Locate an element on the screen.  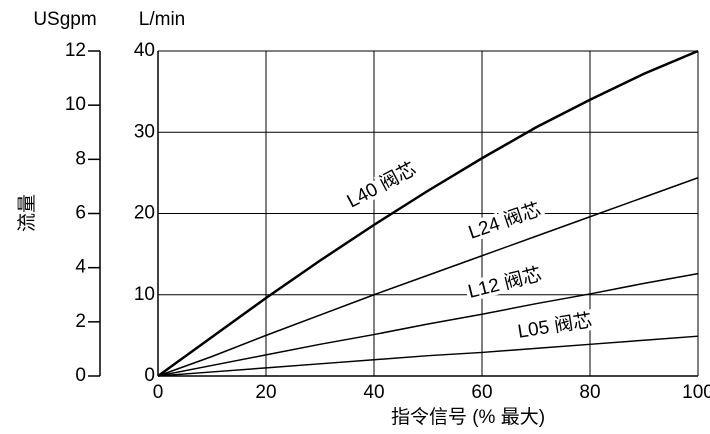
x-tick-label: 100 is located at coordinates (696, 392).